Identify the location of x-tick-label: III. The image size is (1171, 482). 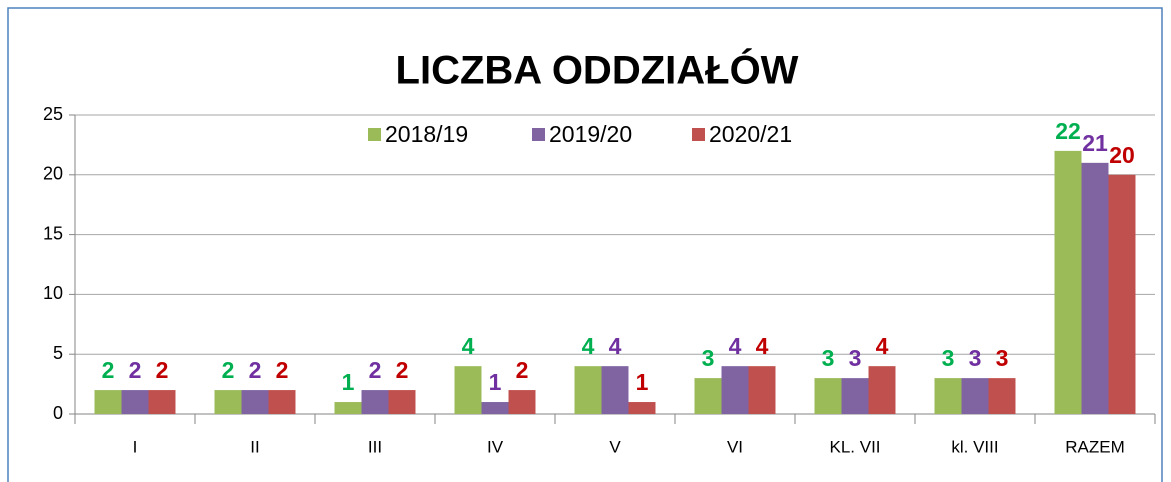
(375, 446).